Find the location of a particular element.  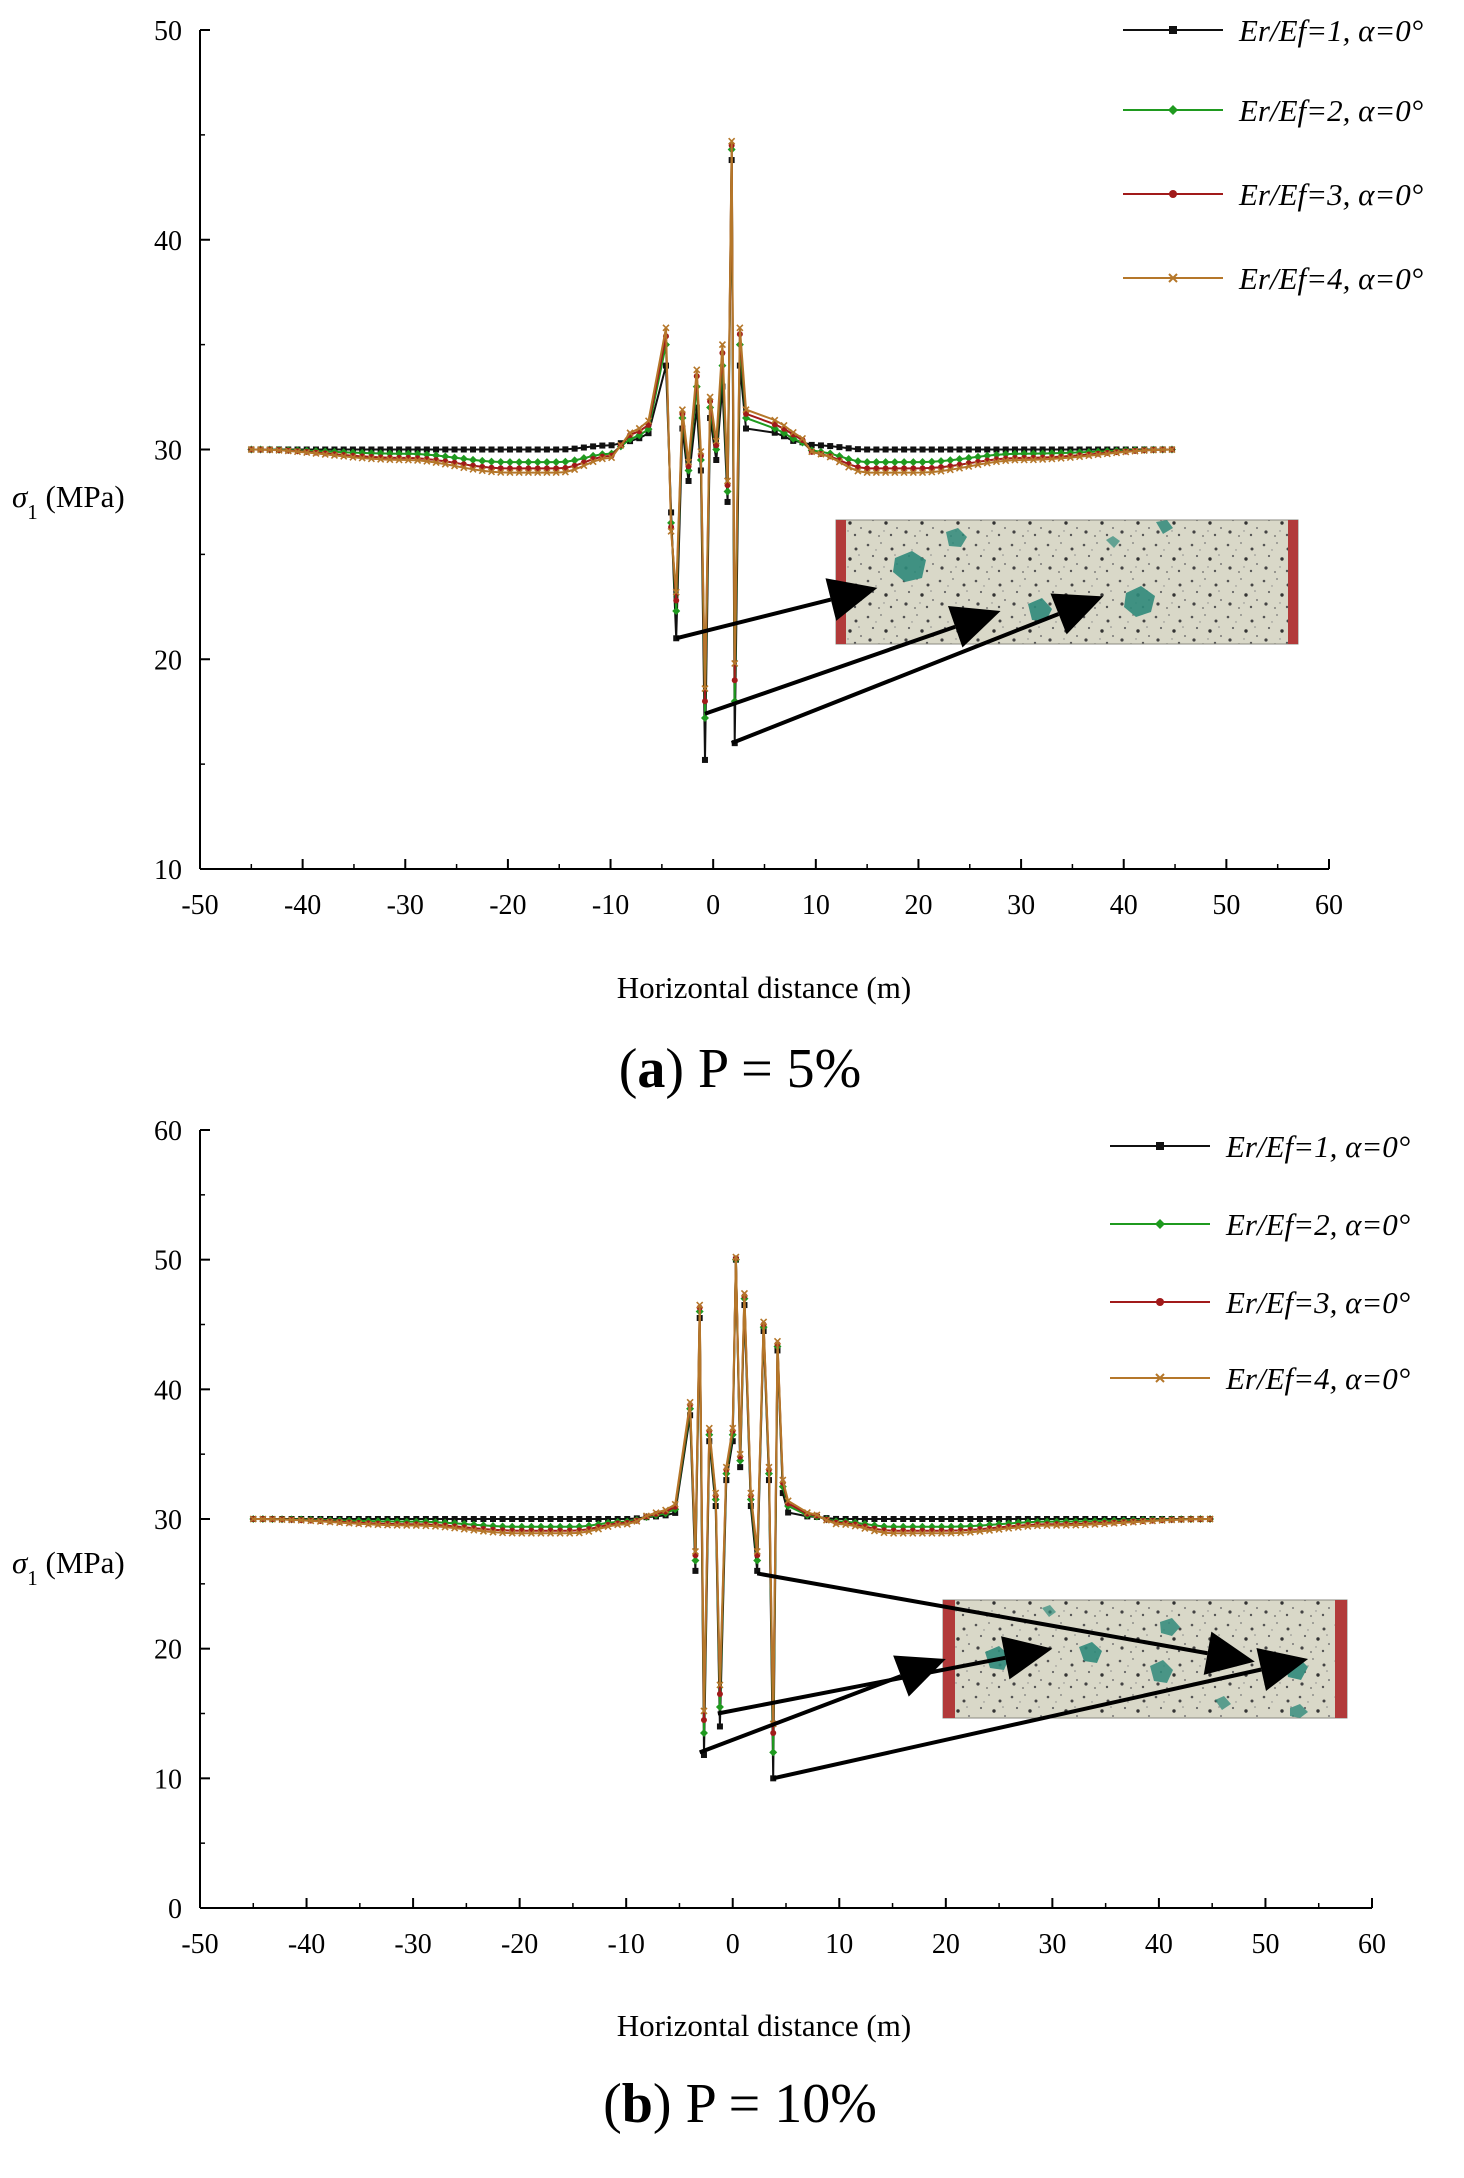

x-tick-label: -40 is located at coordinates (306, 1944).